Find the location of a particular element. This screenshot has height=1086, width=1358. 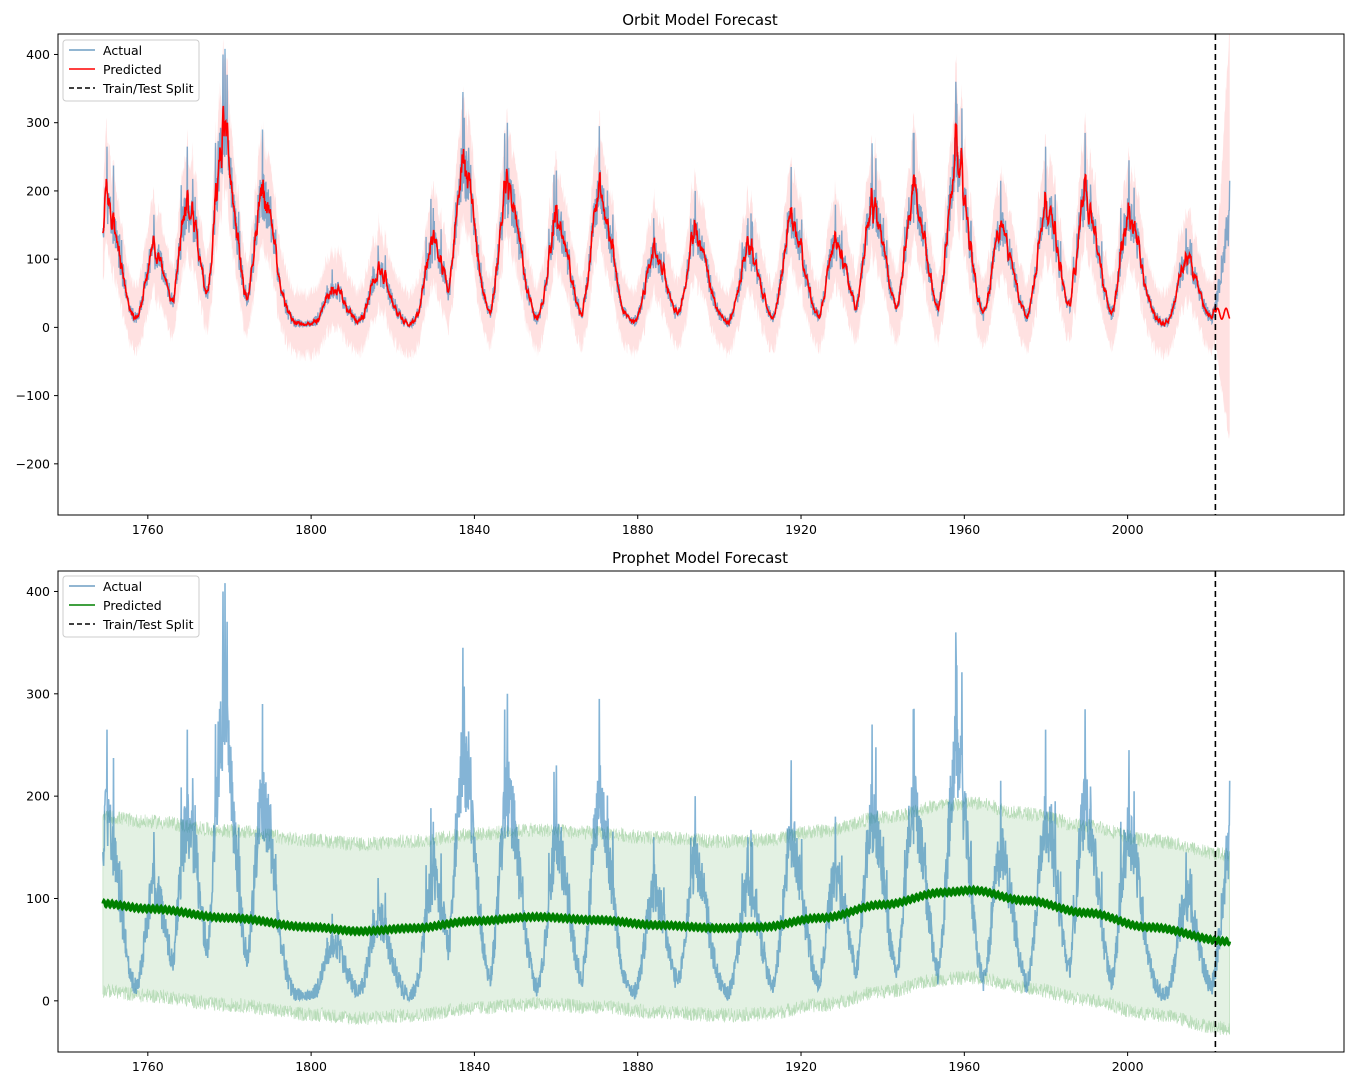

orbit-y-tick-label: 200 is located at coordinates (38, 190).